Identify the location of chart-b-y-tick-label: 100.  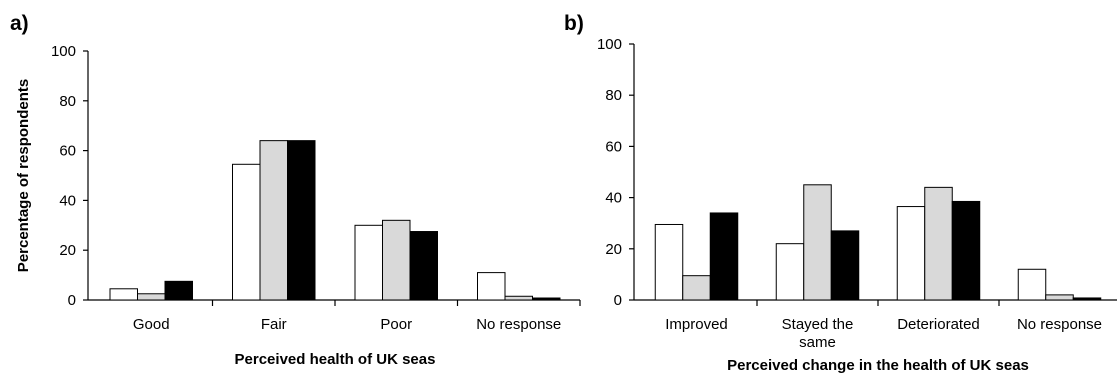
(609, 44).